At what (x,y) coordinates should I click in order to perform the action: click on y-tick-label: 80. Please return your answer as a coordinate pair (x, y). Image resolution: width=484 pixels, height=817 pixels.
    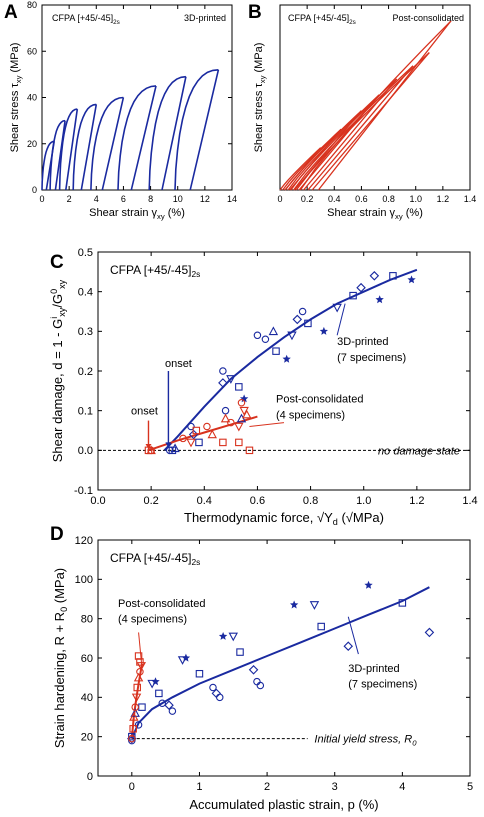
    Looking at the image, I should click on (87, 620).